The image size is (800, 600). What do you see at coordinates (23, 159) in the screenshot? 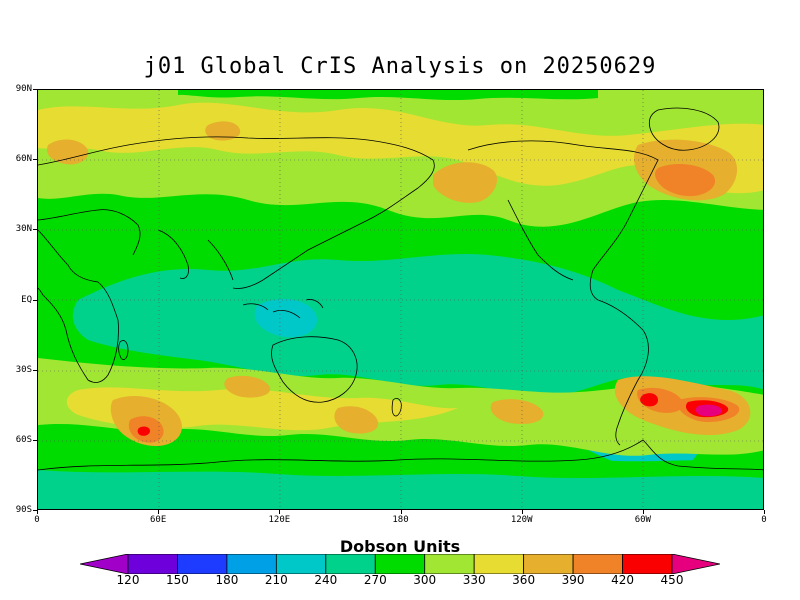
I see `lat-label: 60N` at bounding box center [23, 159].